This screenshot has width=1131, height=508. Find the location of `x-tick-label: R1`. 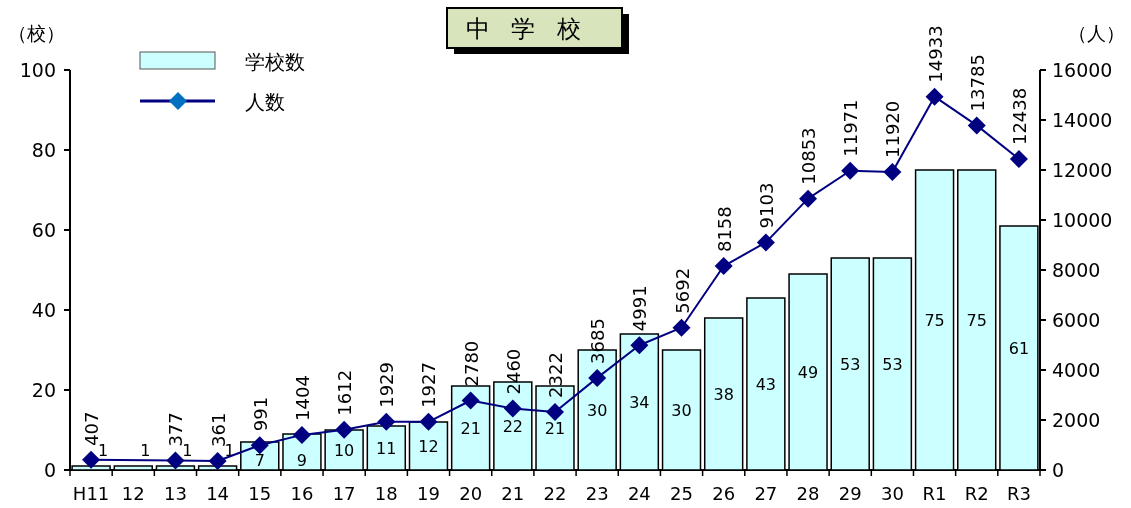

x-tick-label: R1 is located at coordinates (934, 493).